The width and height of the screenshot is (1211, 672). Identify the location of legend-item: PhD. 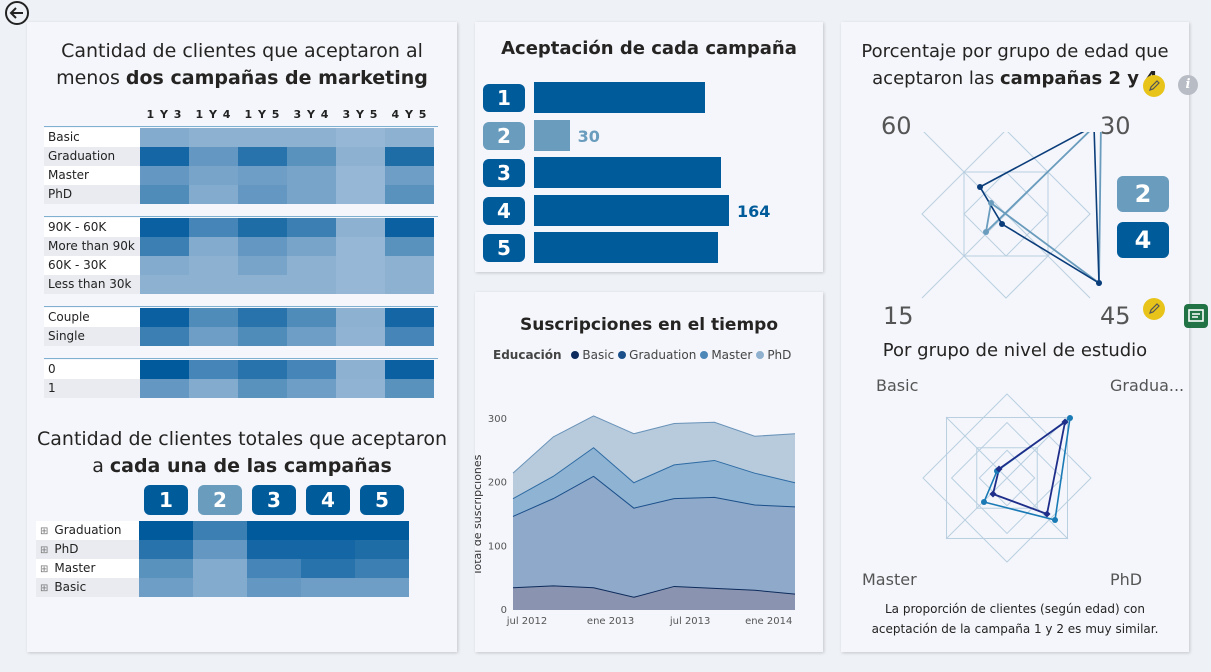
(773, 355).